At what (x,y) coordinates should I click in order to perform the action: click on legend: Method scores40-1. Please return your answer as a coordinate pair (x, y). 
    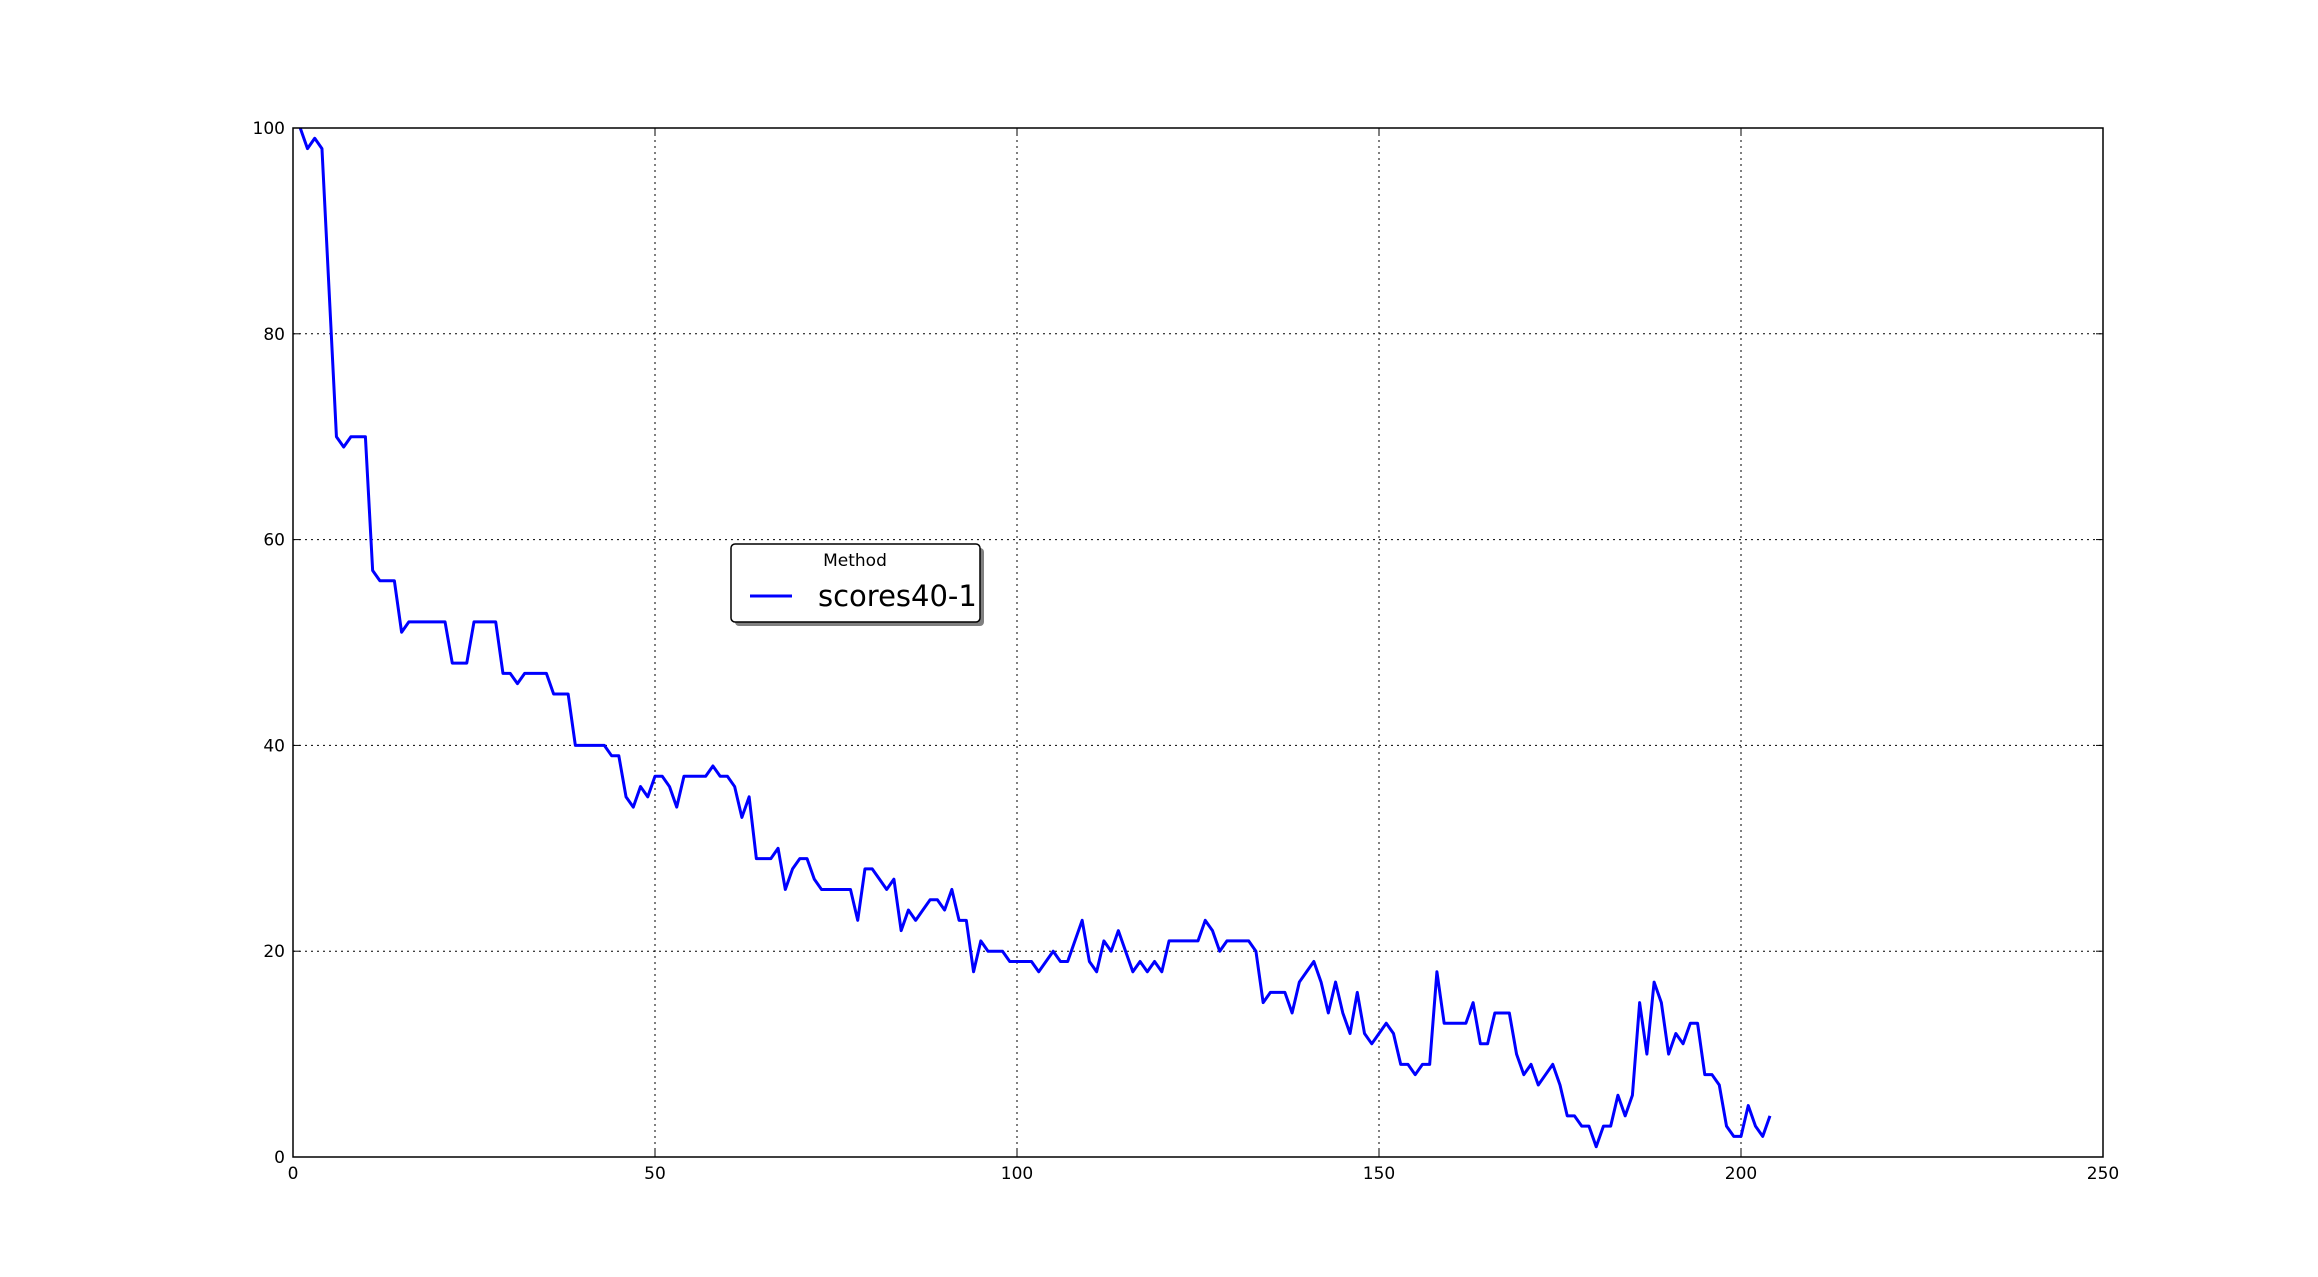
    Looking at the image, I should click on (857, 584).